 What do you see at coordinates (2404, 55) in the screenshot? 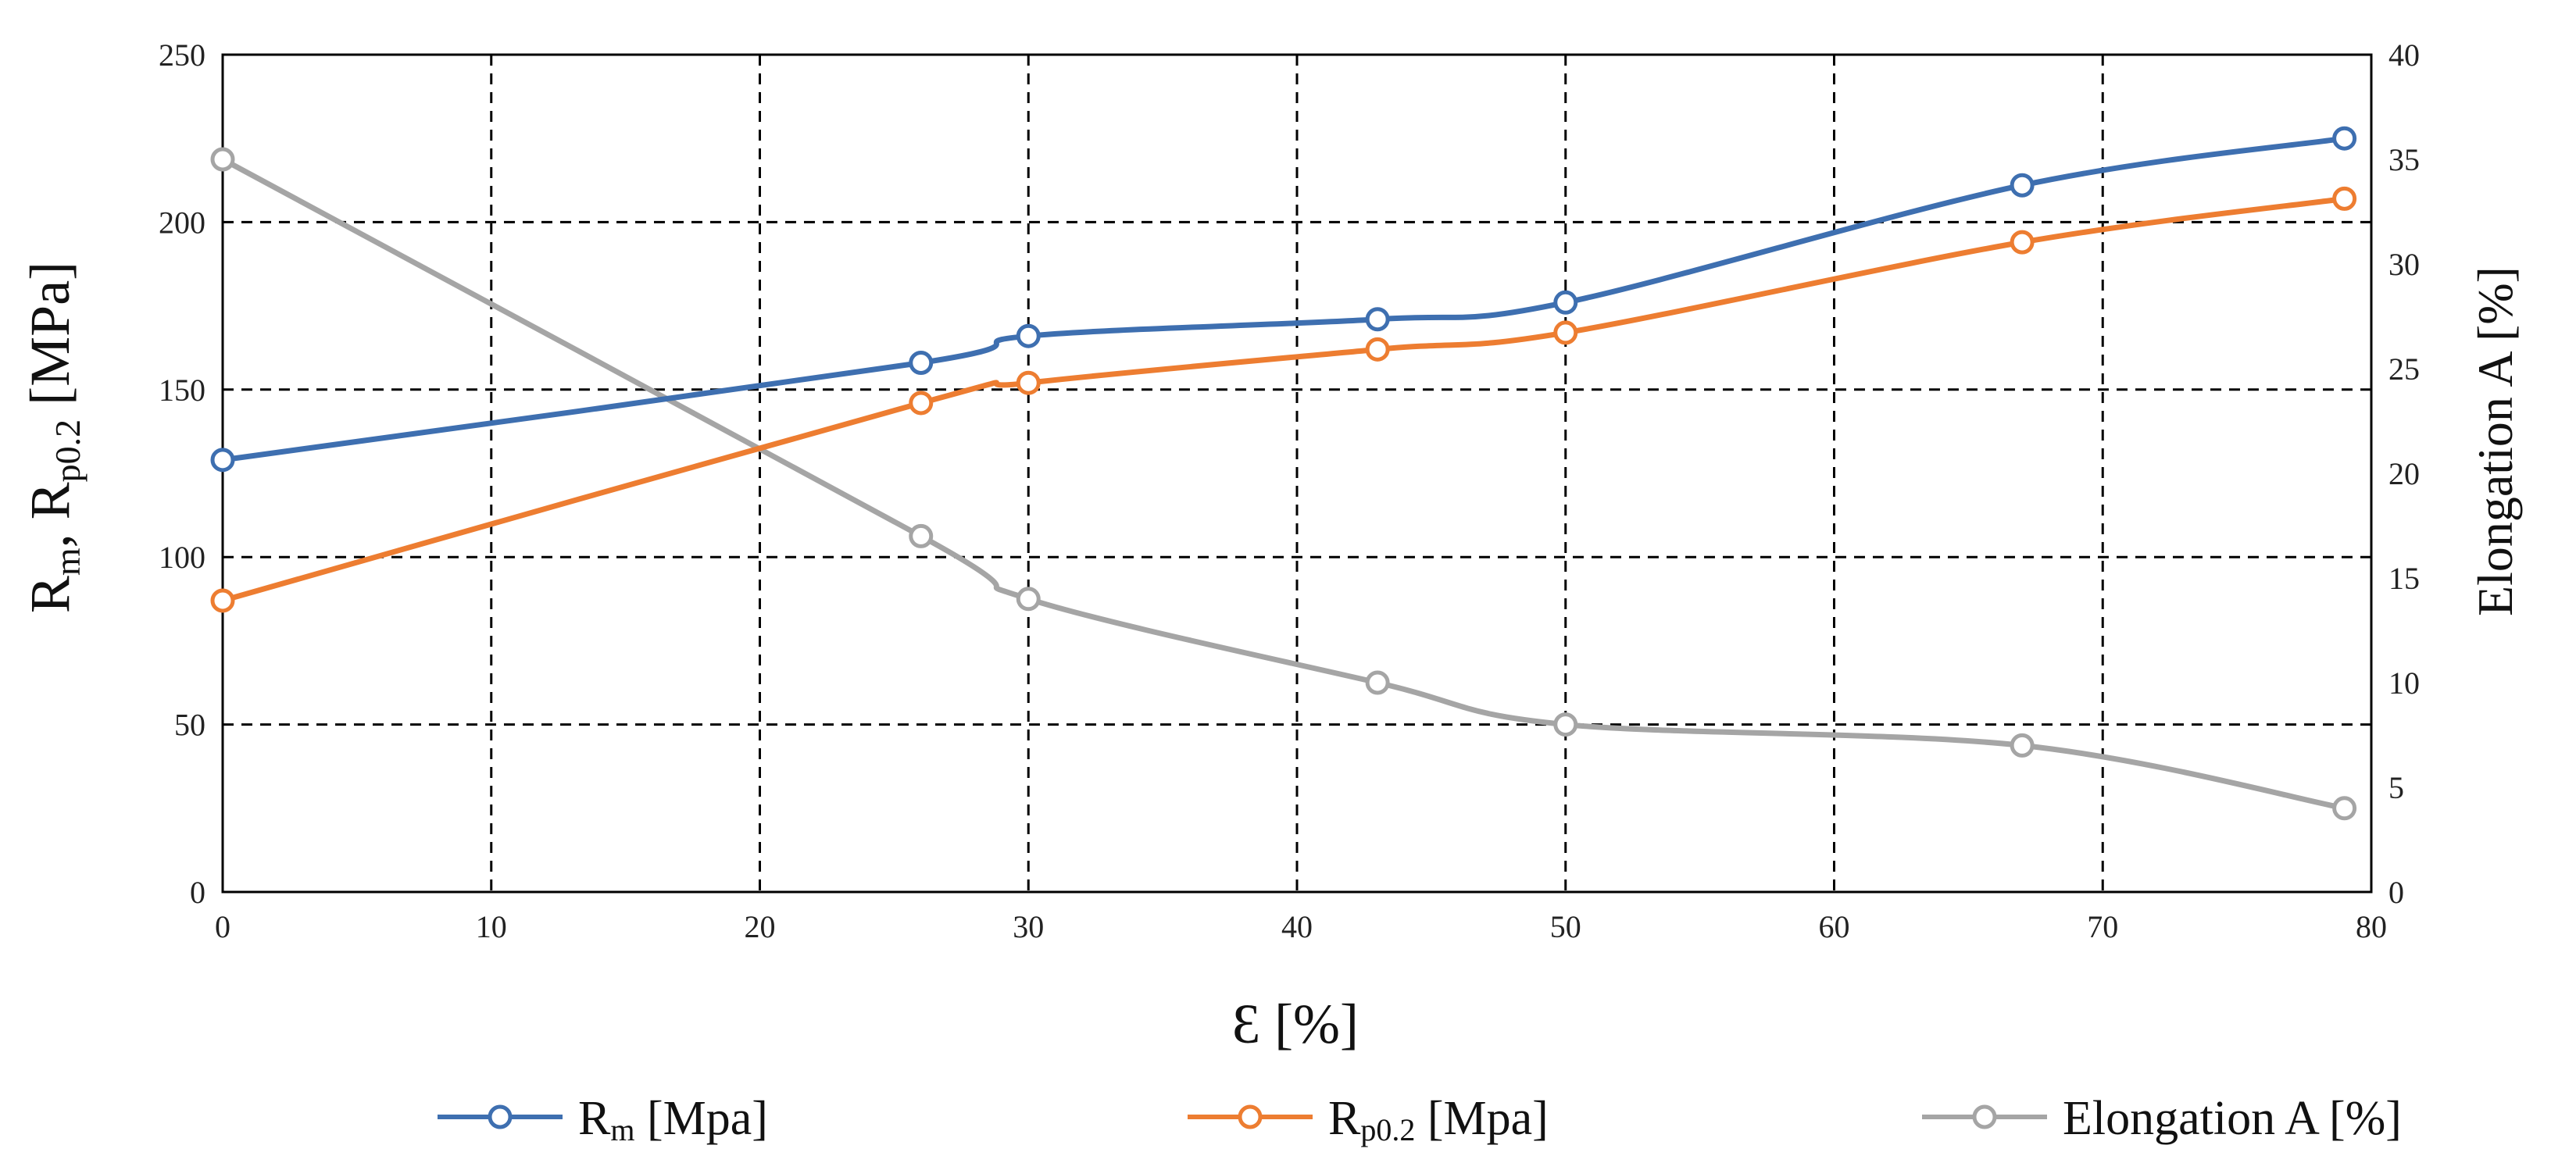
I see `y-right-tick-label: 40` at bounding box center [2404, 55].